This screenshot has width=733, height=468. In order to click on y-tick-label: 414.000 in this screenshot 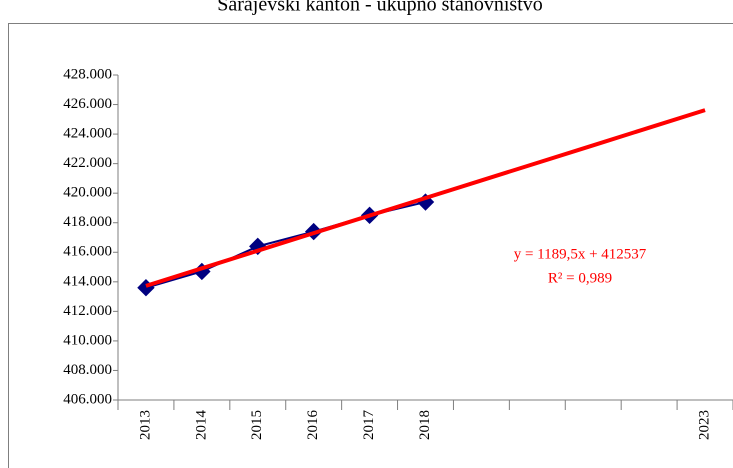, I will do `click(87, 281)`.